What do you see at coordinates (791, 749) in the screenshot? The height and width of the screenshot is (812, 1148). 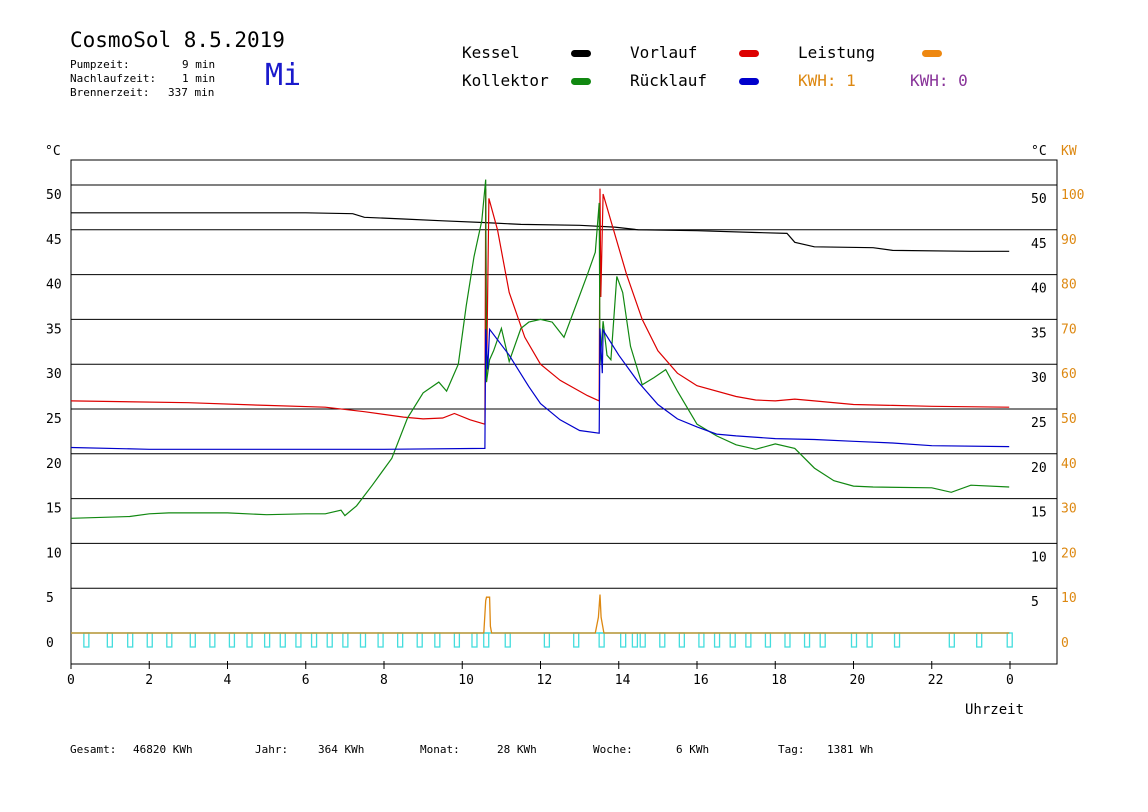 I see `footer-tag-label: Tag:` at bounding box center [791, 749].